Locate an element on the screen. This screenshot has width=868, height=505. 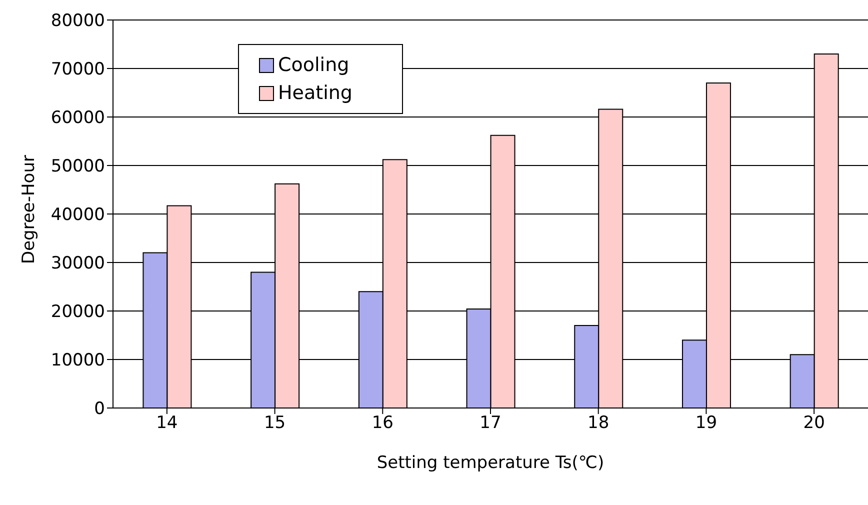
y-tick-label: 0 is located at coordinates (99, 409).